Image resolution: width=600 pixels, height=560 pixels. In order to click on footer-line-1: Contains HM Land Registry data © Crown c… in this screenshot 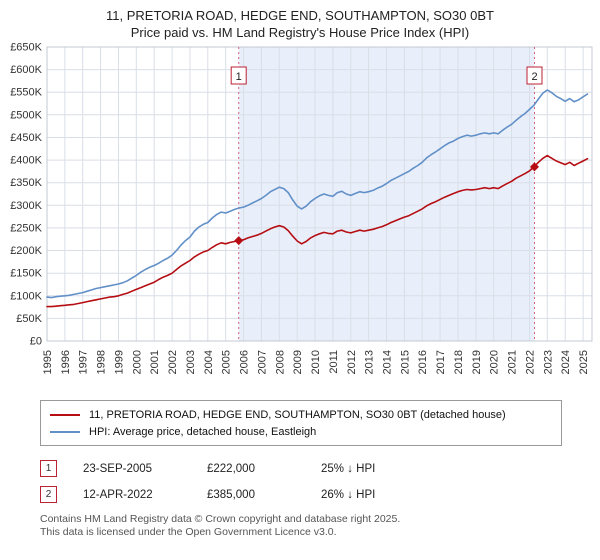, I will do `click(220, 519)`.